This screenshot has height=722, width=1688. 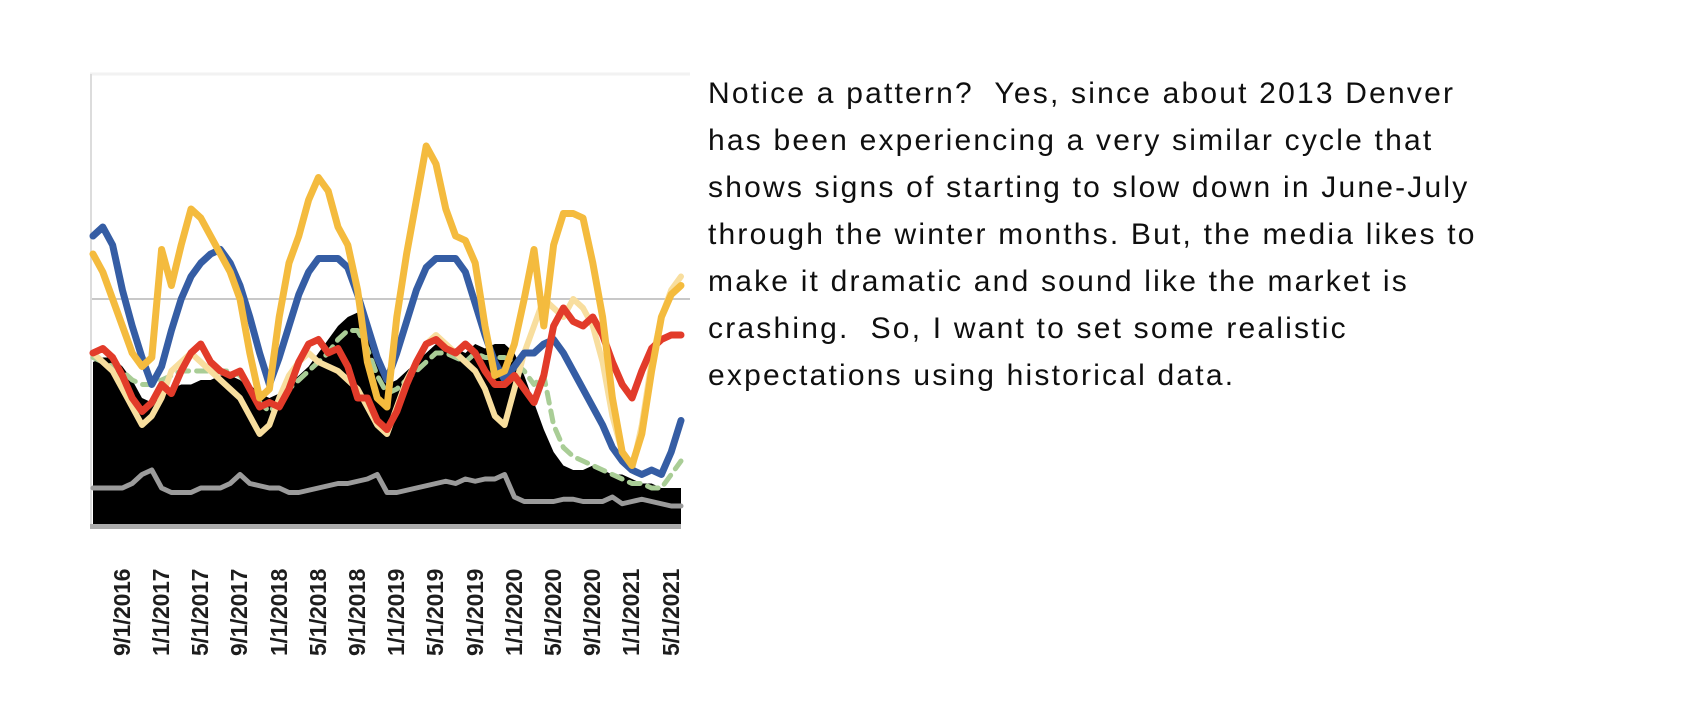 What do you see at coordinates (553, 612) in the screenshot?
I see `x-axis-label: 5/1/2020` at bounding box center [553, 612].